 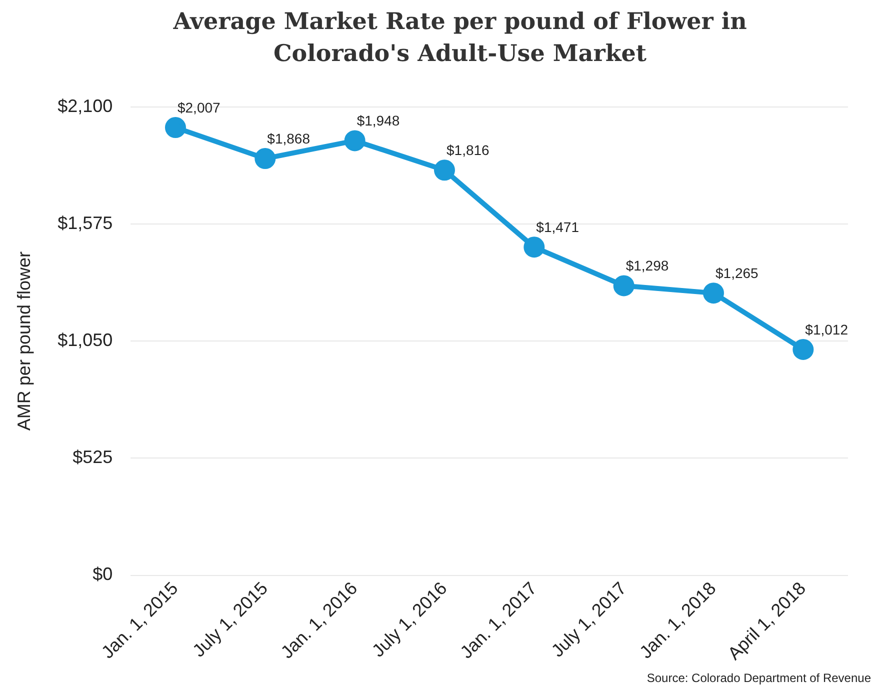 What do you see at coordinates (199, 107) in the screenshot?
I see `data-label: $2,007` at bounding box center [199, 107].